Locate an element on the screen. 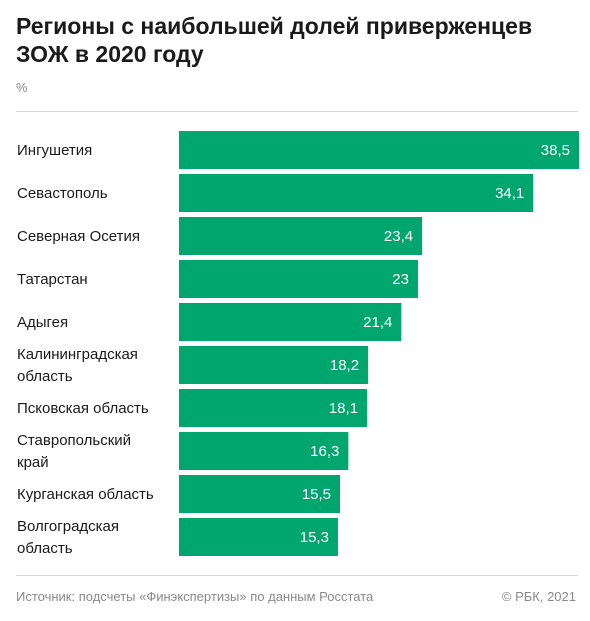 This screenshot has width=590, height=621. bar-value-label: 15,3 is located at coordinates (314, 537).